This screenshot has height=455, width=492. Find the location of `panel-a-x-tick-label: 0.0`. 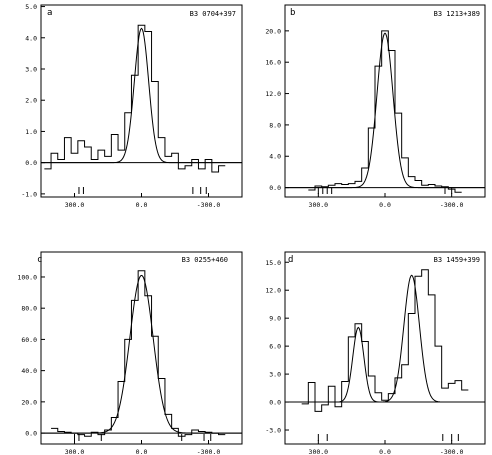

panel-a-x-tick-label: 0.0 is located at coordinates (142, 205).